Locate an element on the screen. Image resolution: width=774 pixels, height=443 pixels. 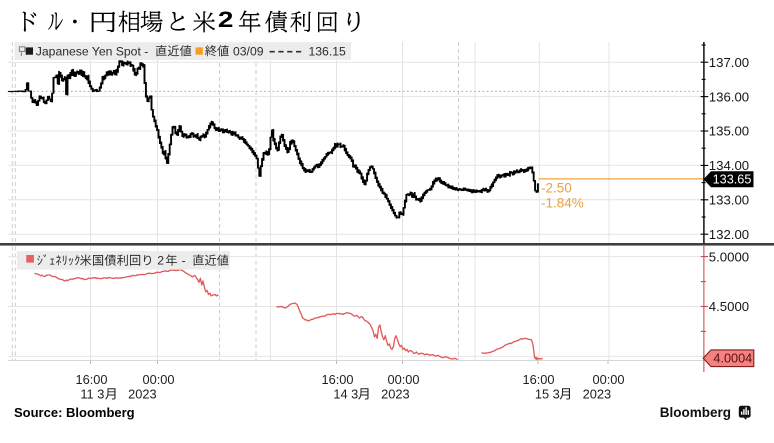
svg-text: 132.00 is located at coordinates (729, 234).